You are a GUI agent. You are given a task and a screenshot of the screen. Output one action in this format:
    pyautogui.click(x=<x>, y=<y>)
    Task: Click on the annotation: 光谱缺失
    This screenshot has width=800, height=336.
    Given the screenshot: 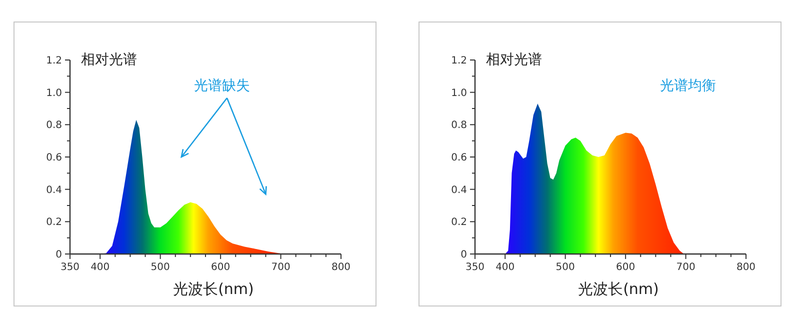 What is the action you would take?
    pyautogui.click(x=222, y=86)
    